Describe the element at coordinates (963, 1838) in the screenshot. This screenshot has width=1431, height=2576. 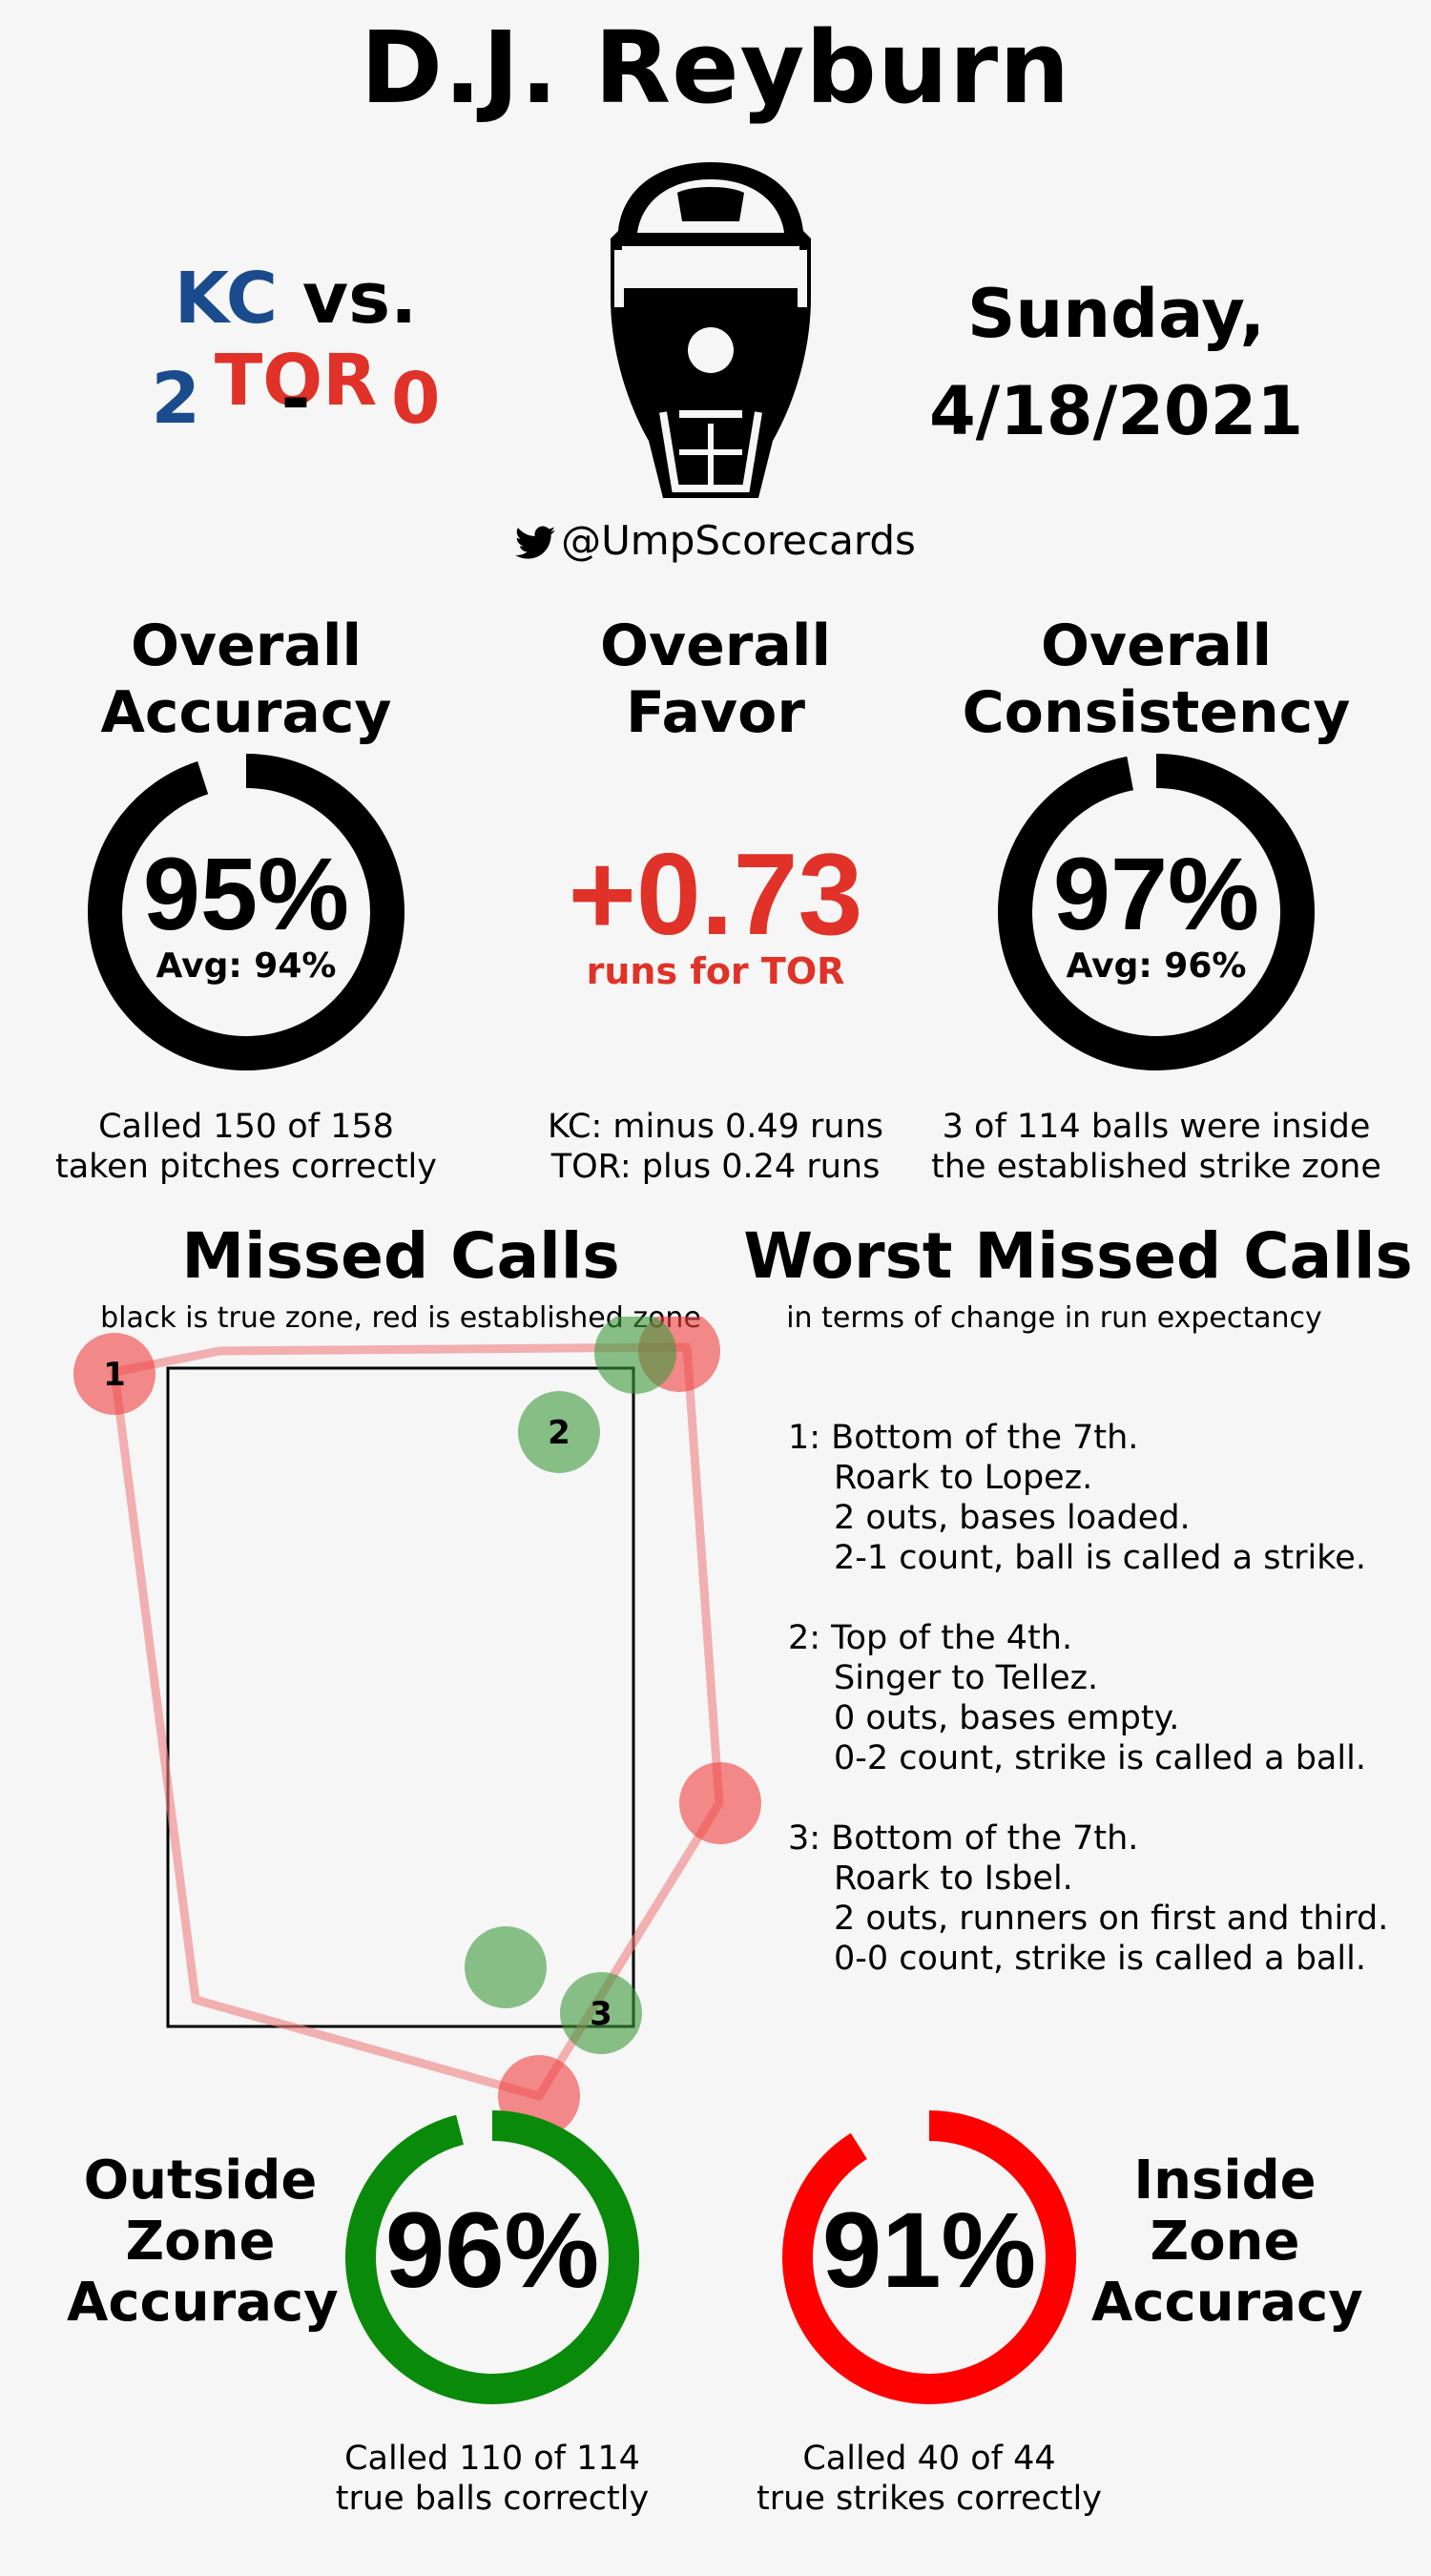
I see `item-inning: 3: Bottom of the 7th.` at that location.